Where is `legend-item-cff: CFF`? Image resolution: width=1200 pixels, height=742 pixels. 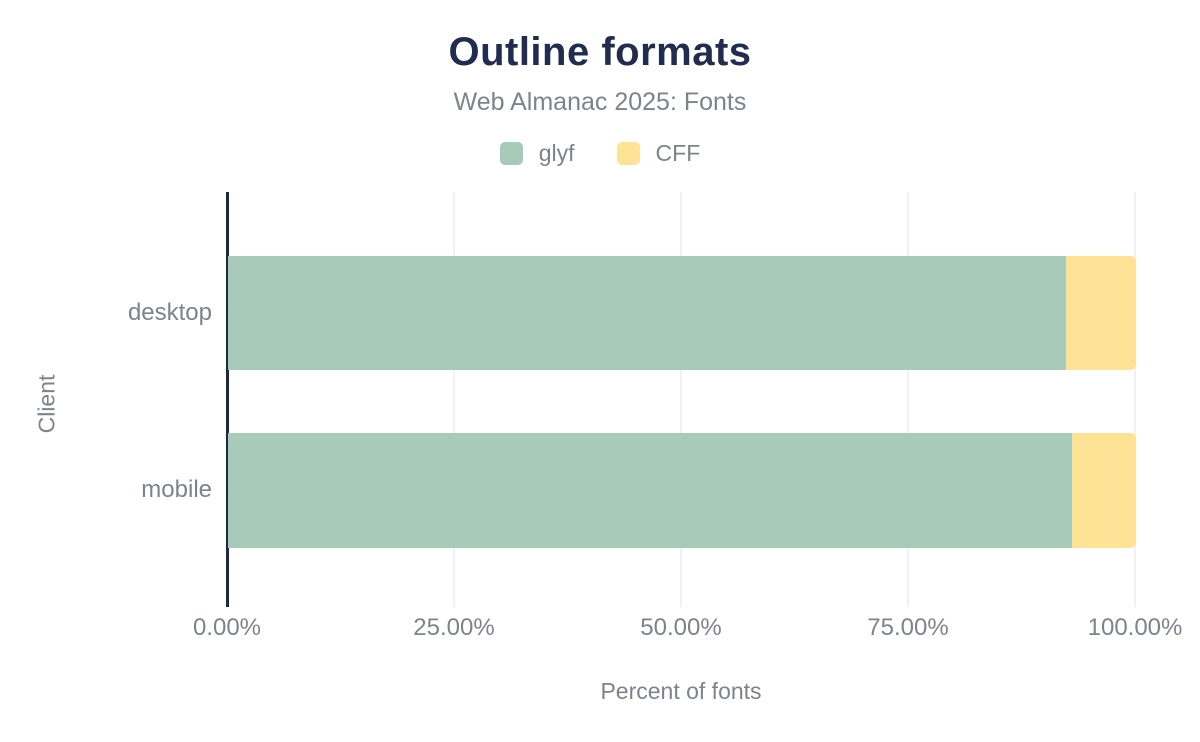
legend-item-cff: CFF is located at coordinates (658, 153).